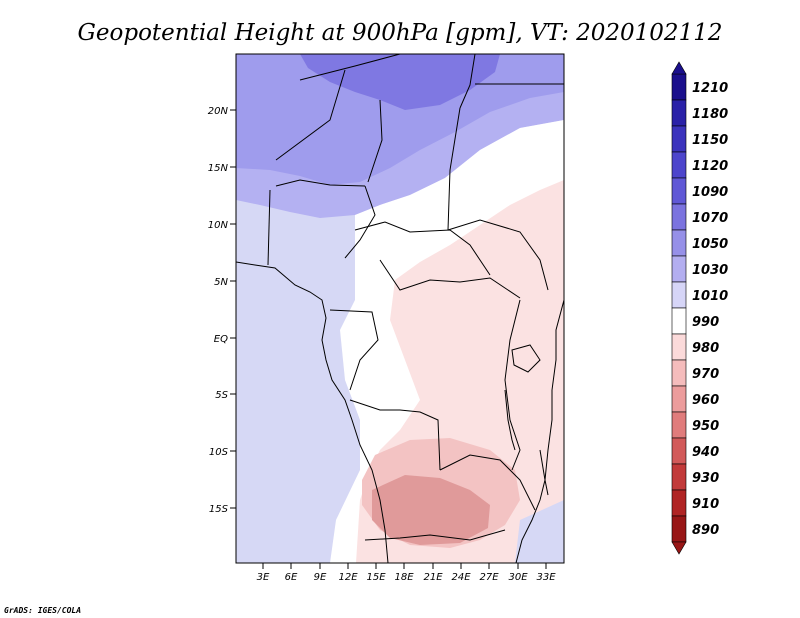 Image resolution: width=800 pixels, height=618 pixels. Describe the element at coordinates (544, 472) in the screenshot. I see `lake-malawi` at that location.